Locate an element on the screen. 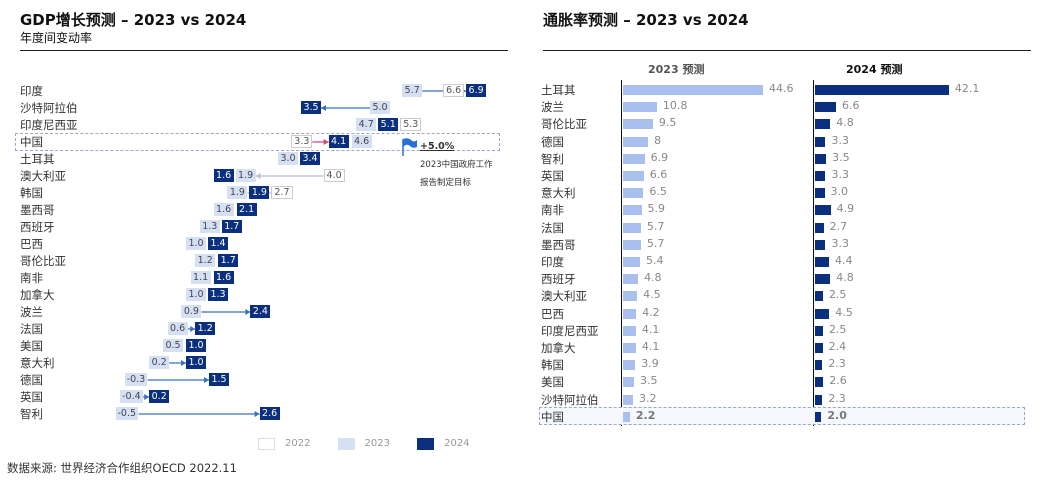 The height and width of the screenshot is (480, 1050). gdp-value-2022: 2.7 is located at coordinates (282, 192).